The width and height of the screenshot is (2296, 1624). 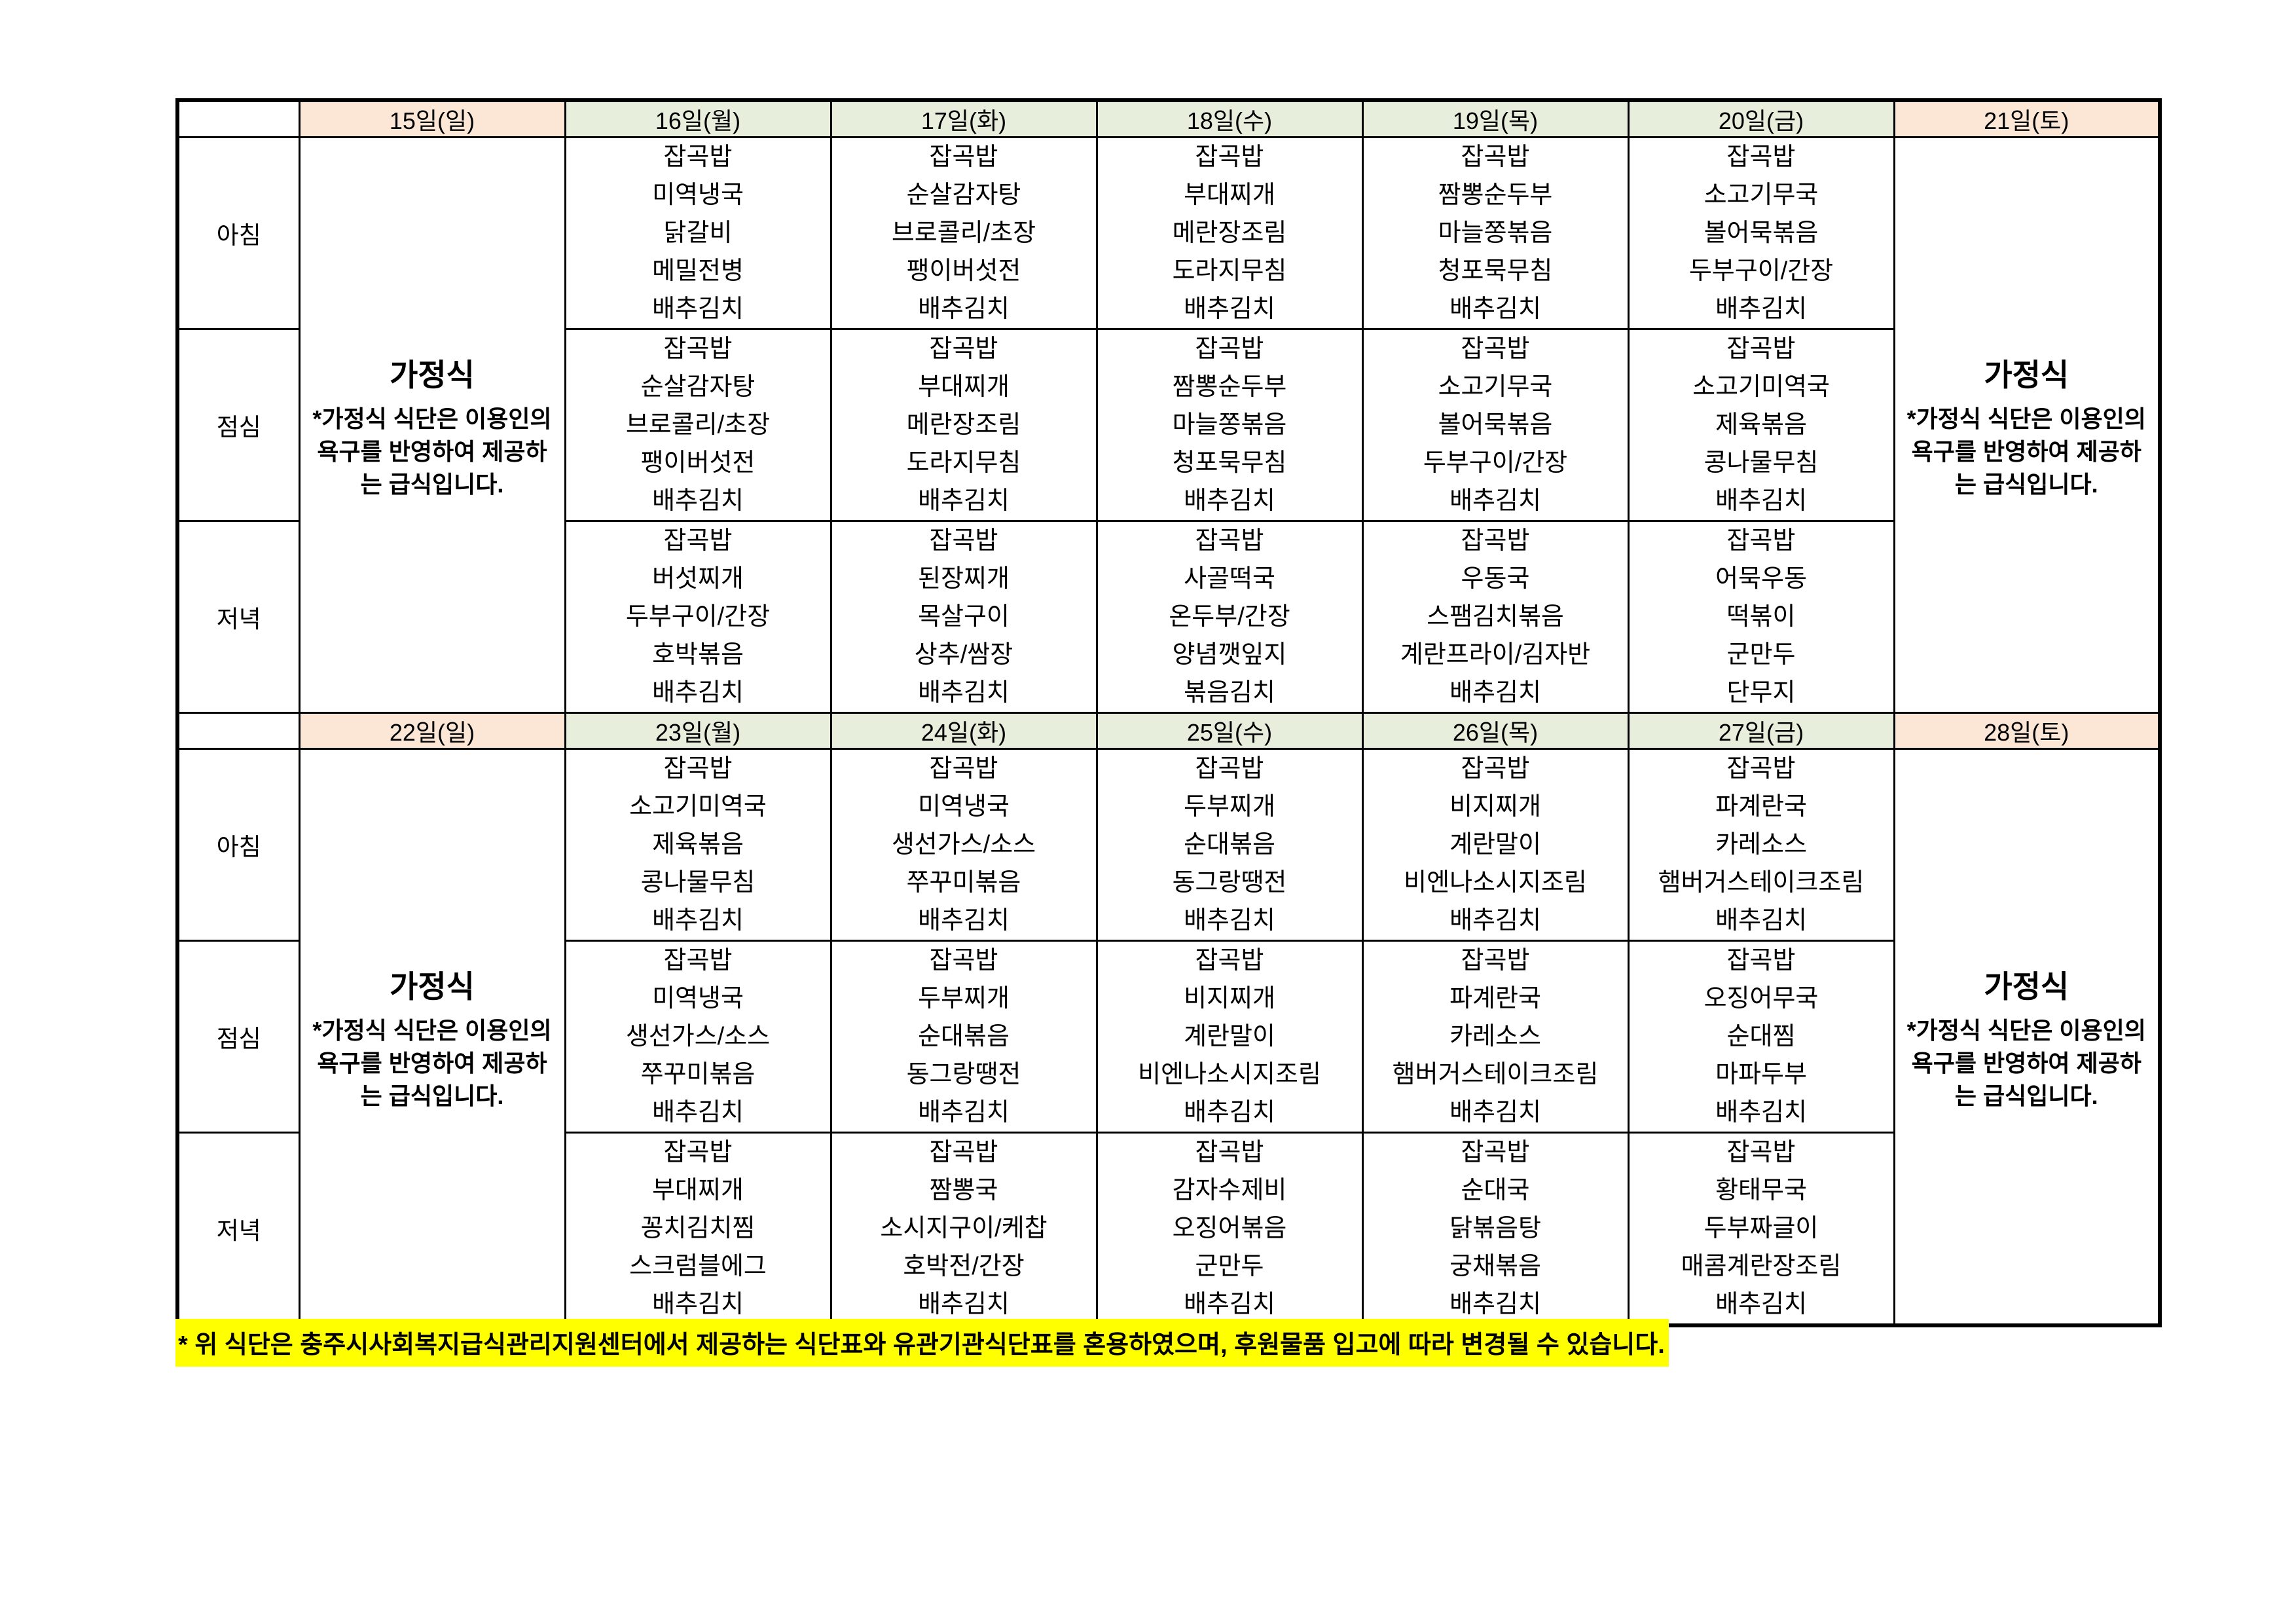 What do you see at coordinates (698, 118) in the screenshot?
I see `day-header: 16일(월)` at bounding box center [698, 118].